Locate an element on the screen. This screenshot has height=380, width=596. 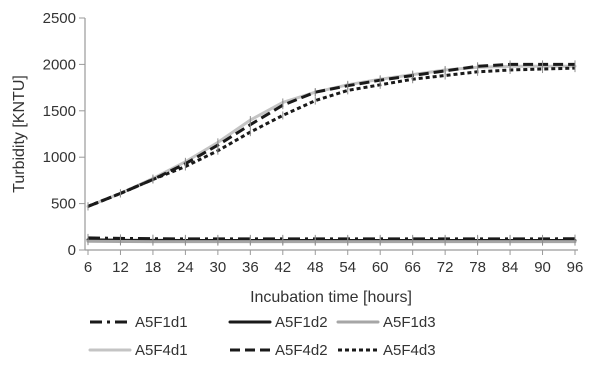
x-axis-title: Incubation time [hours] is located at coordinates (331, 297).